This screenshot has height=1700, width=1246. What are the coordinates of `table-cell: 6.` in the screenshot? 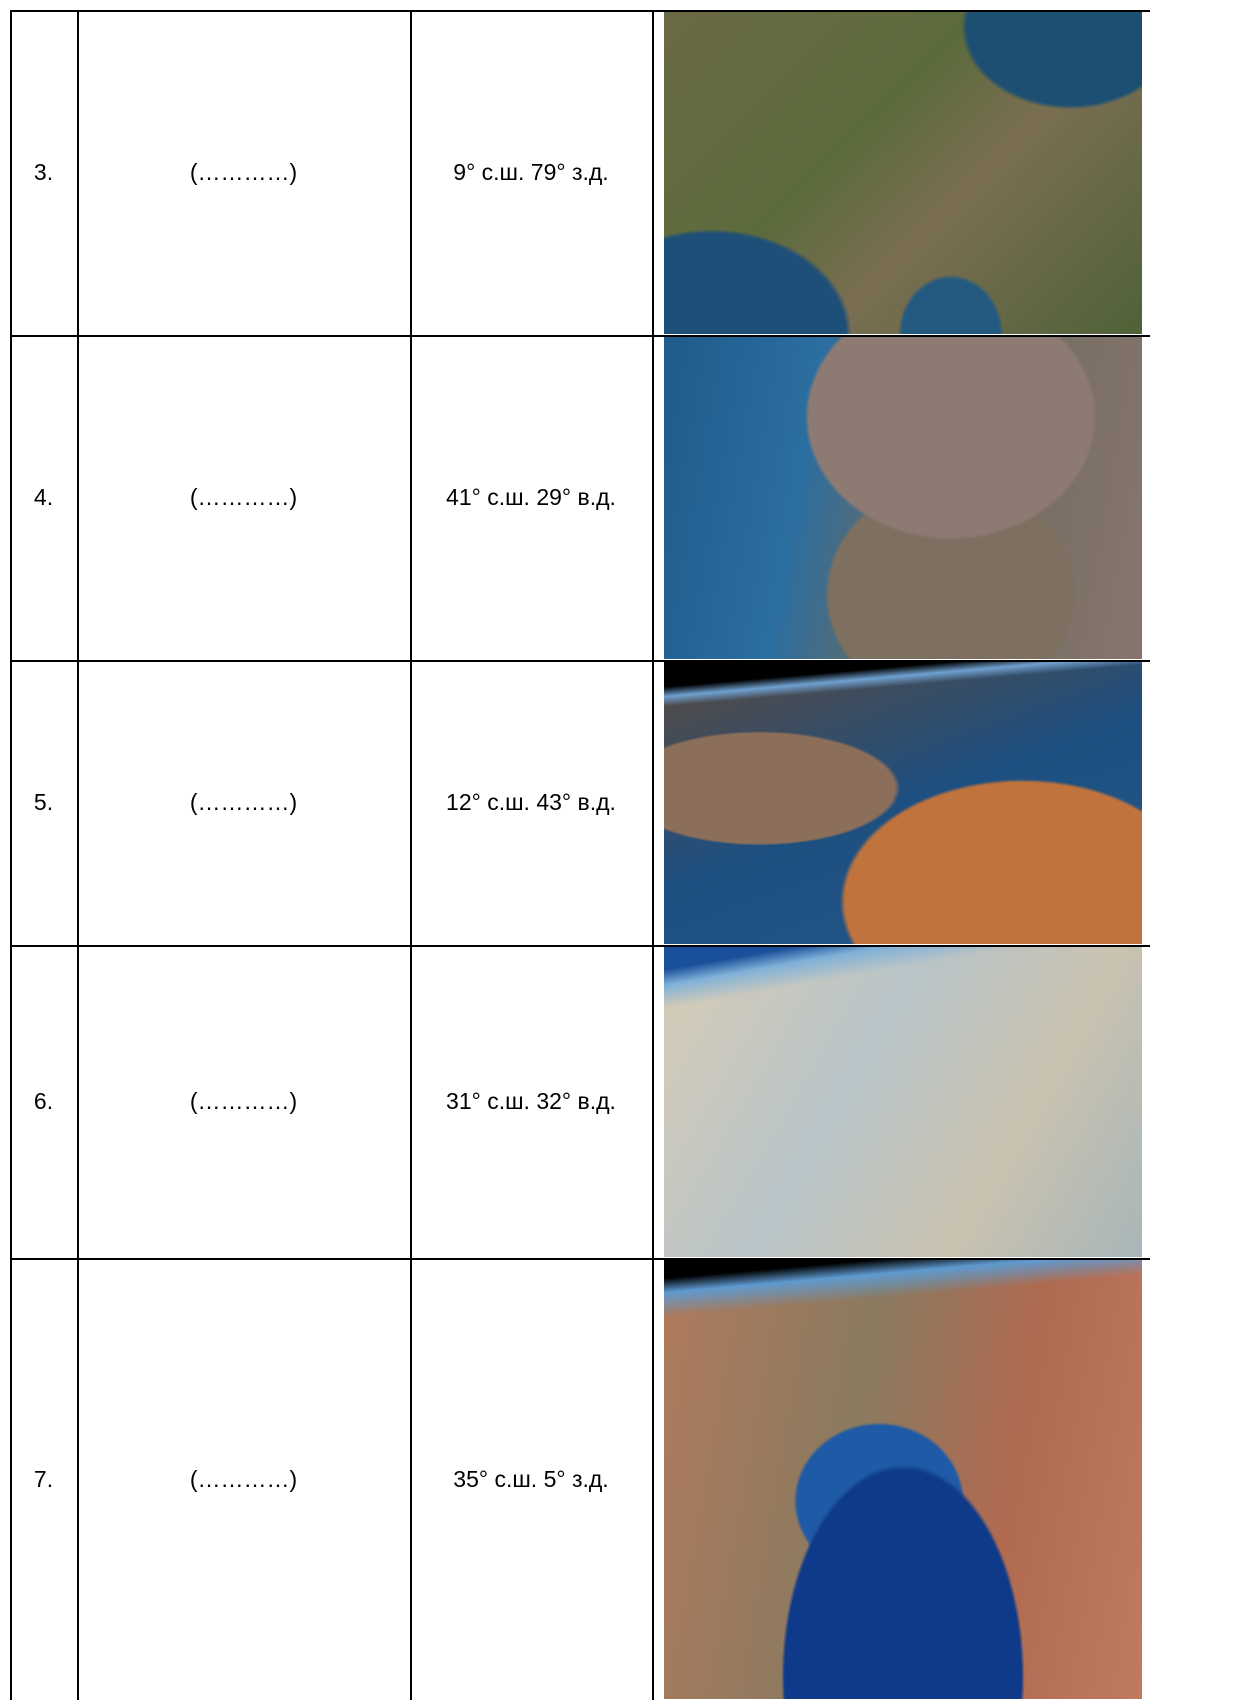 It's located at (43, 1101).